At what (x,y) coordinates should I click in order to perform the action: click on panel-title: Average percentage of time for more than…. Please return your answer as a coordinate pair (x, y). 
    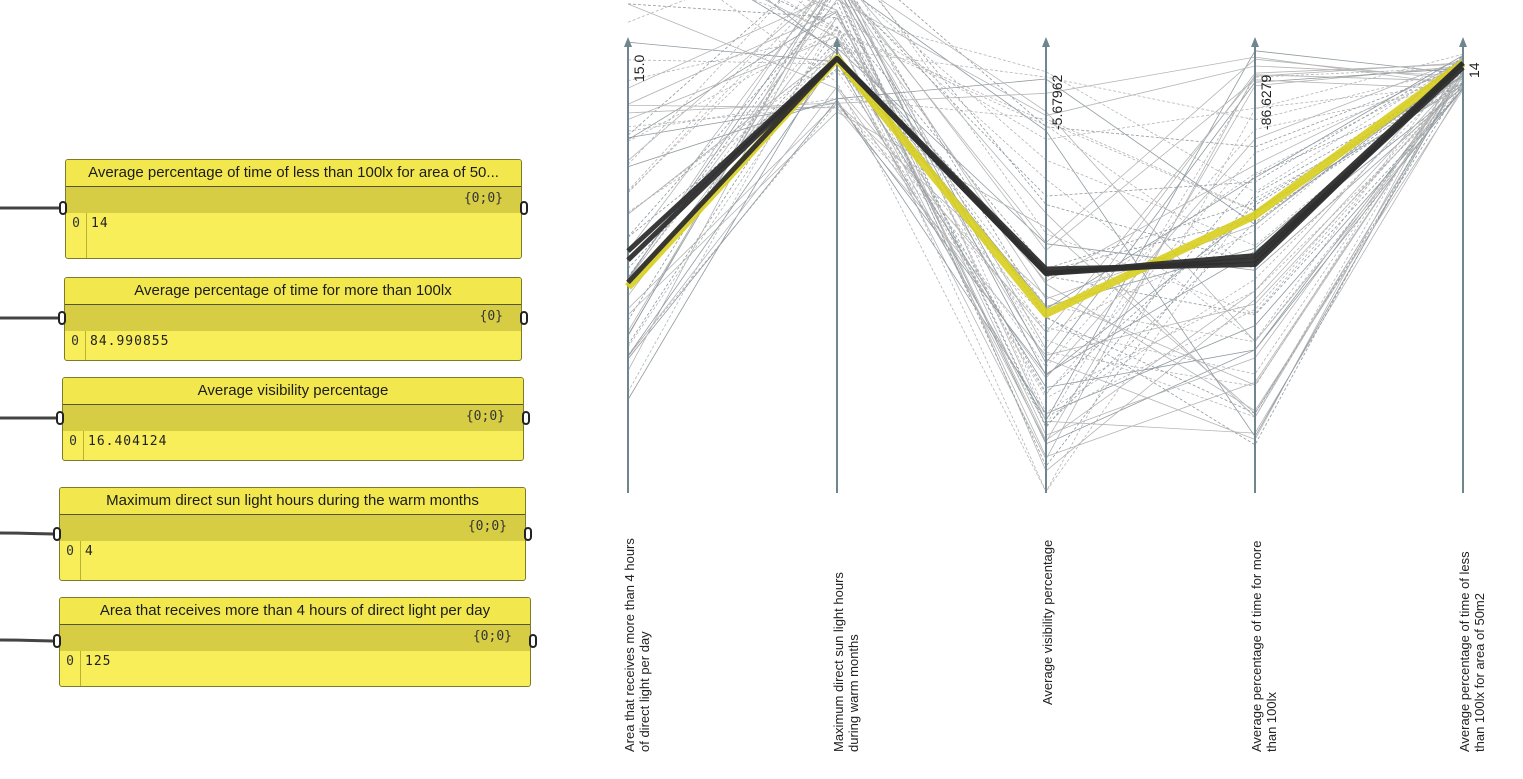
    Looking at the image, I should click on (293, 291).